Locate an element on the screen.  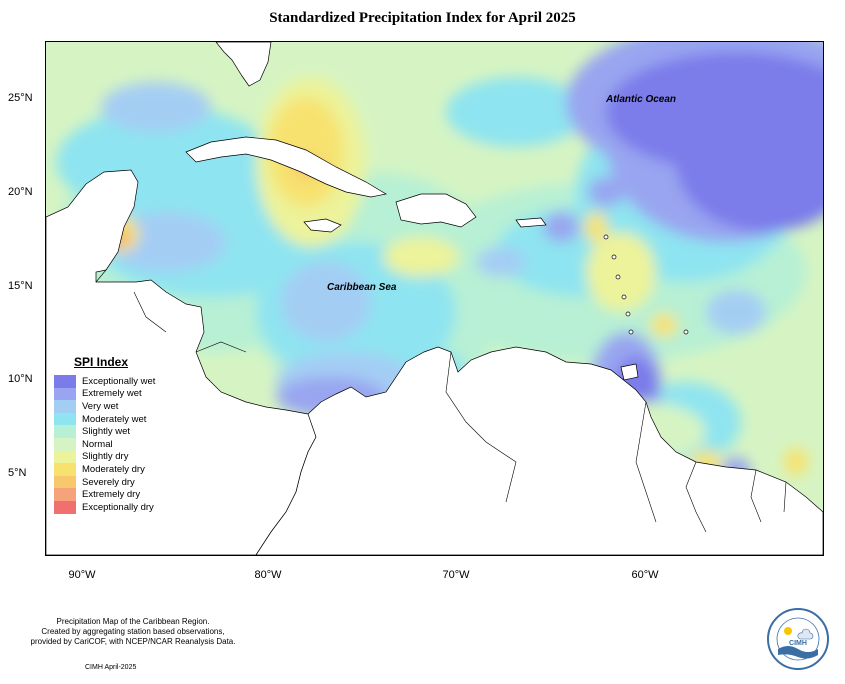
legend-item: Moderately dry is located at coordinates (104, 469).